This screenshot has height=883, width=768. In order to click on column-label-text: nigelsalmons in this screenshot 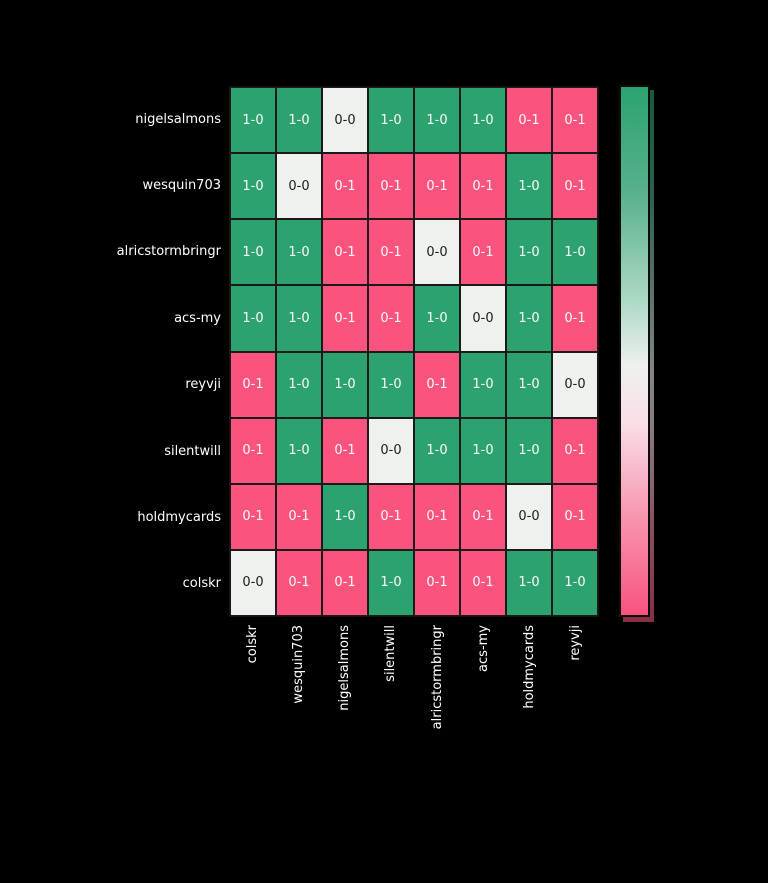, I will do `click(345, 668)`.